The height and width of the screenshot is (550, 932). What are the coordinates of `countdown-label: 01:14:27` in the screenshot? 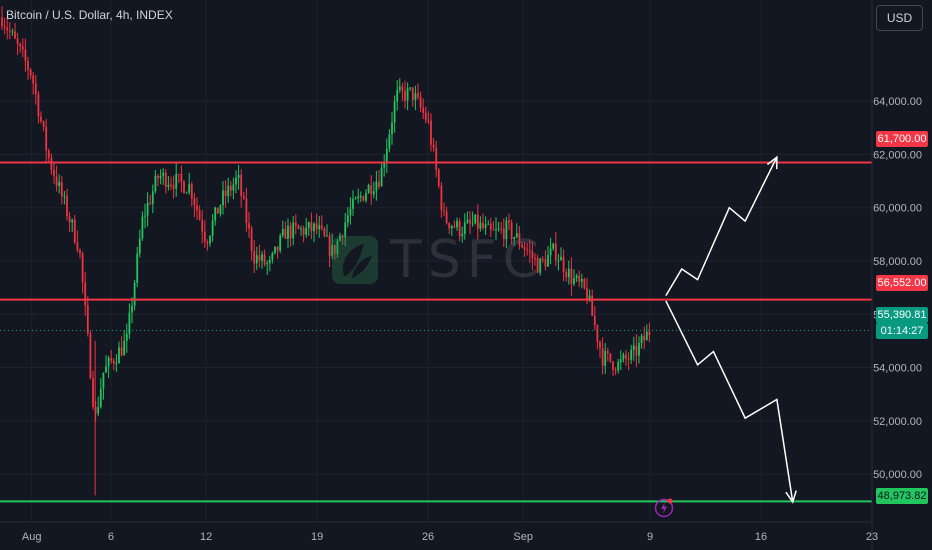 It's located at (902, 331).